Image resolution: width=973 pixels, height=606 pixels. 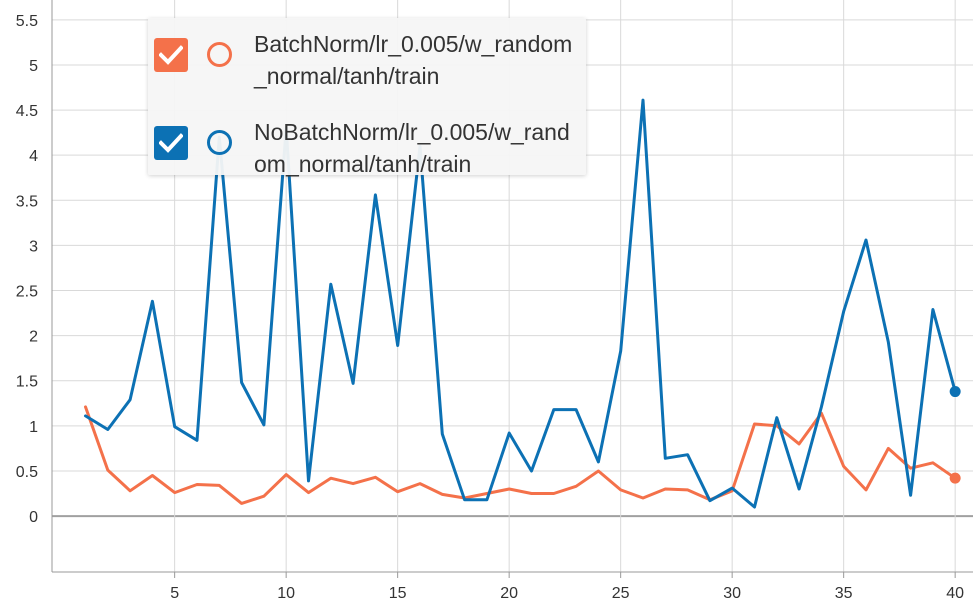 What do you see at coordinates (33, 156) in the screenshot?
I see `y-tick-label: 4` at bounding box center [33, 156].